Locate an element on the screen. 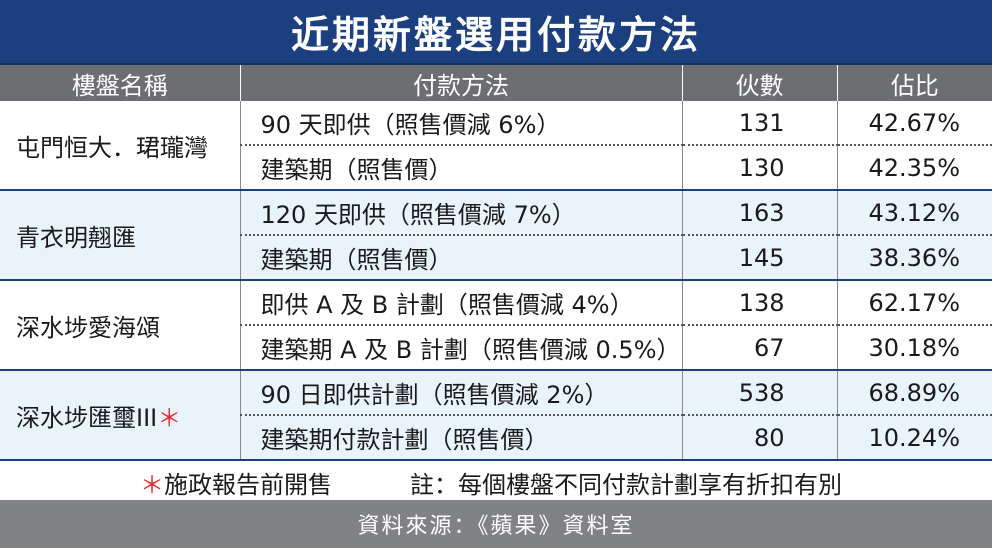 This screenshot has width=992, height=548. table-row: 建築期（照售價） 145 38.36% is located at coordinates (496, 258).